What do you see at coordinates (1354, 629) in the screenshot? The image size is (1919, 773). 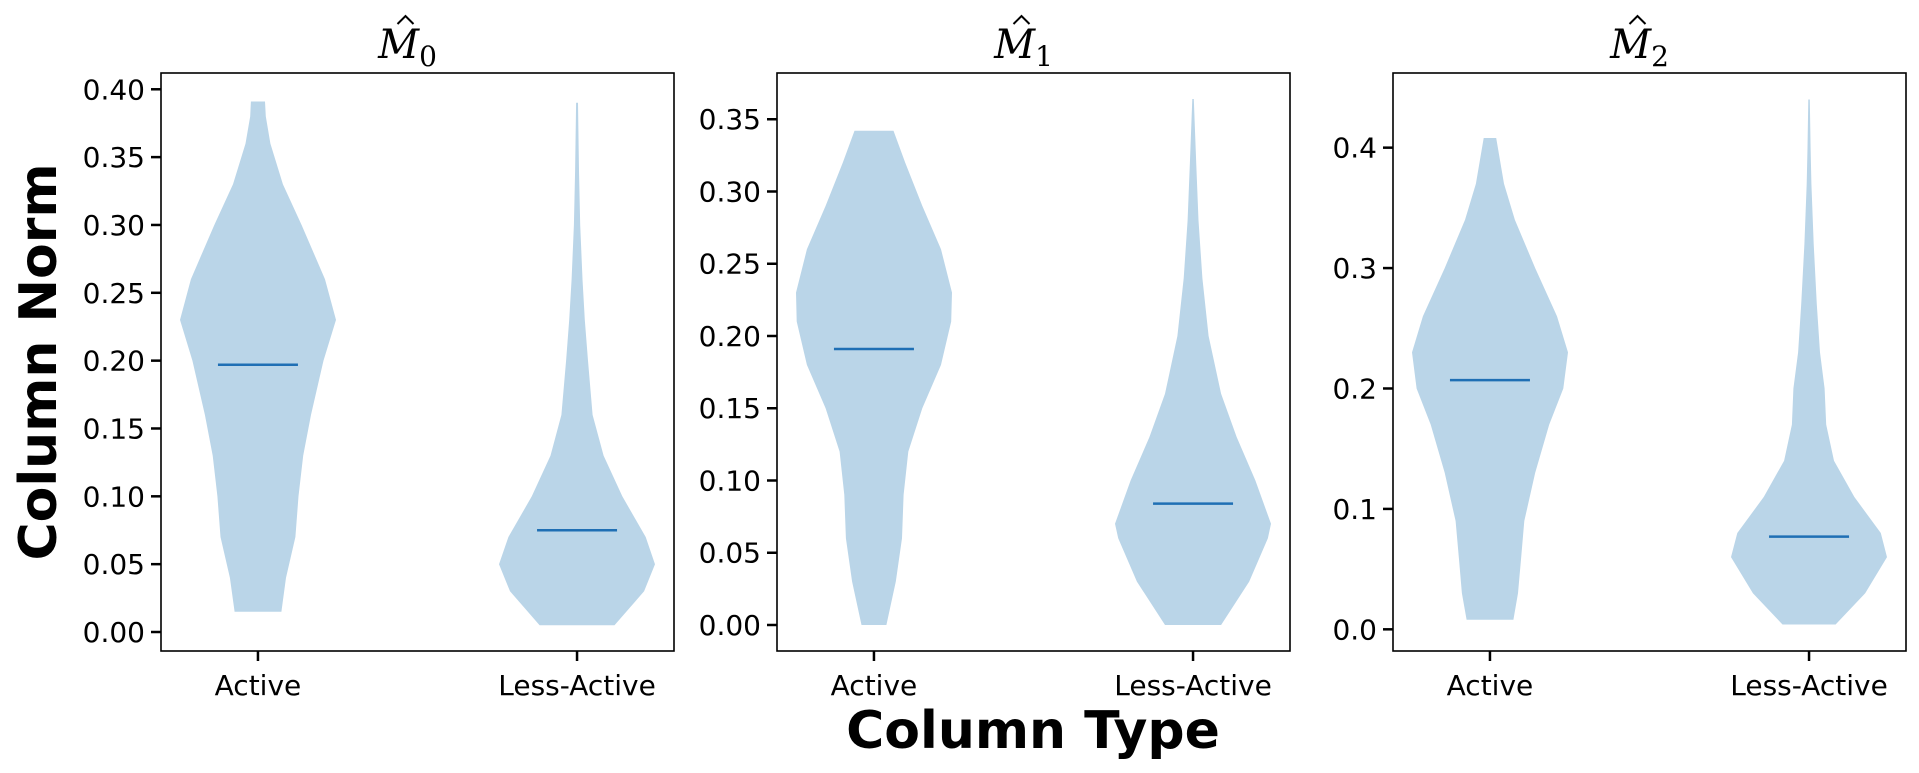 I see `y-tick-label: 0.0` at bounding box center [1354, 629].